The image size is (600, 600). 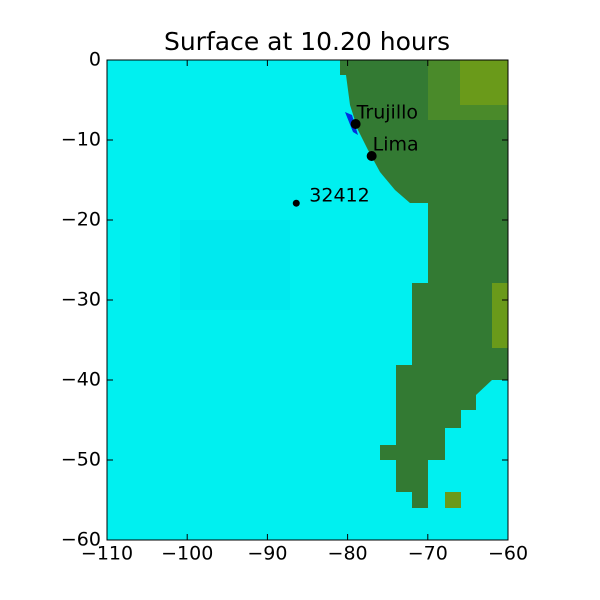 I want to click on y-tick-label: −60, so click(x=81, y=540).